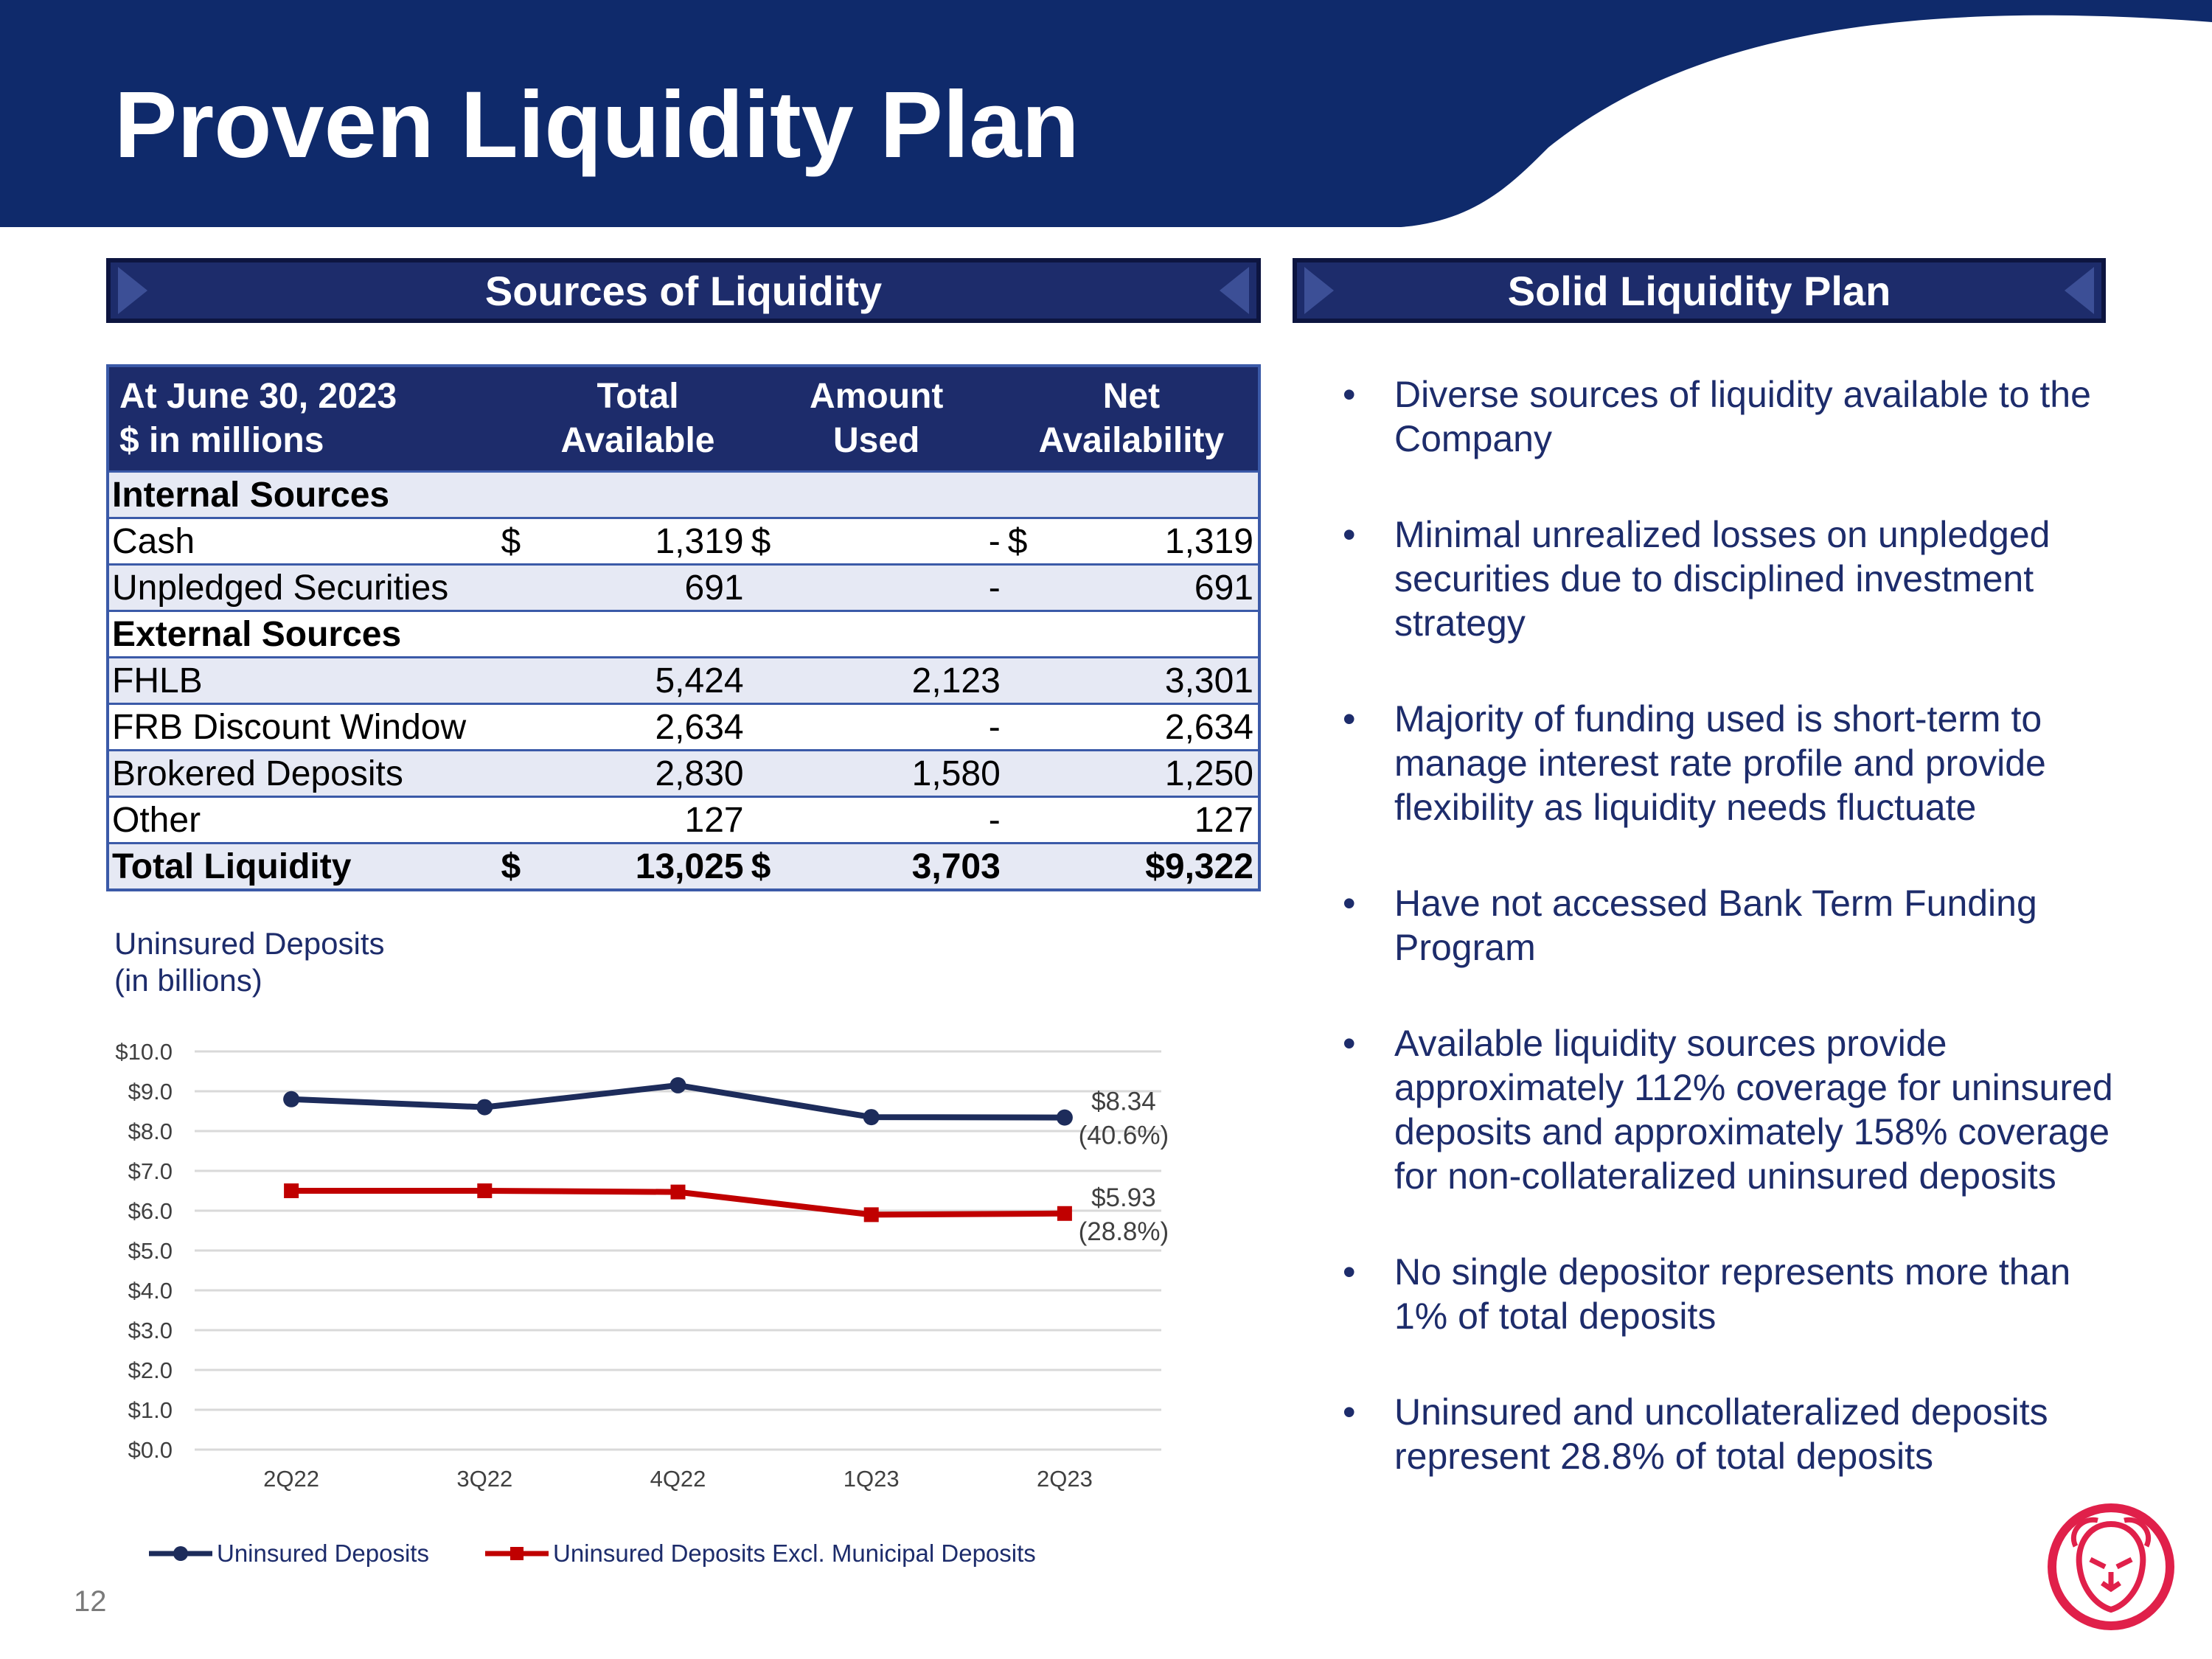 The image size is (2212, 1659). What do you see at coordinates (303, 866) in the screenshot?
I see `row-label: Total Liquidity` at bounding box center [303, 866].